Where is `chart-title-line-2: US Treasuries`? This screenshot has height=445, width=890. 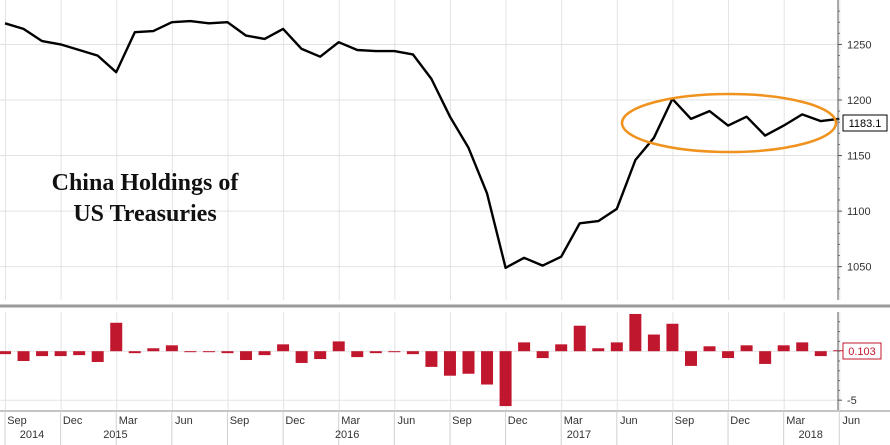 chart-title-line-2: US Treasuries is located at coordinates (144, 214).